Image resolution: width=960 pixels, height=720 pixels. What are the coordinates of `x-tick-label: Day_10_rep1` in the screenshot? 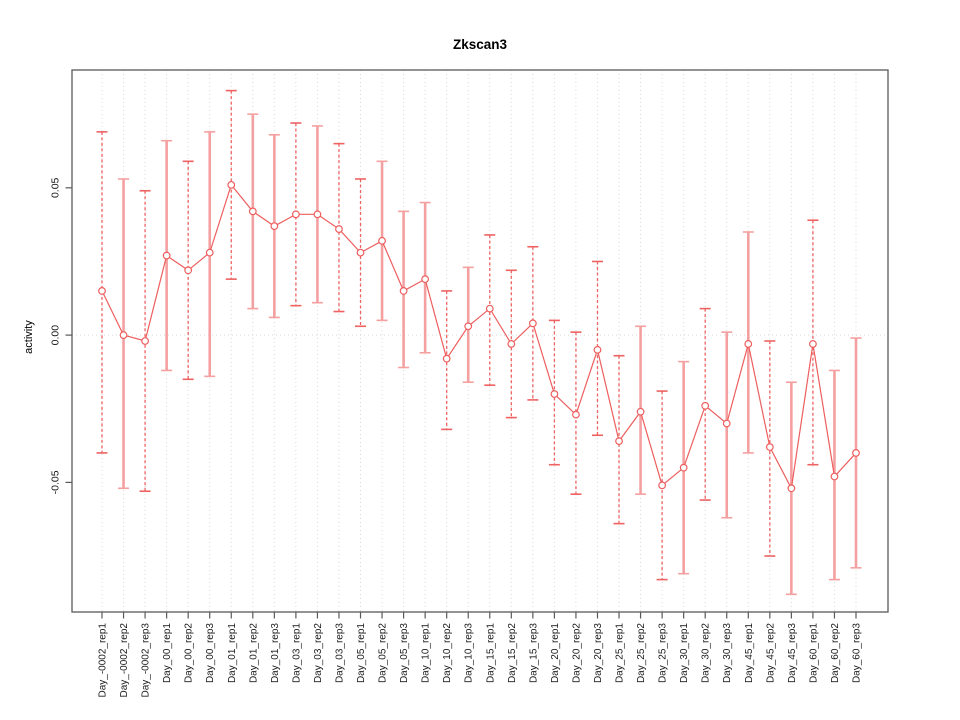 It's located at (426, 653).